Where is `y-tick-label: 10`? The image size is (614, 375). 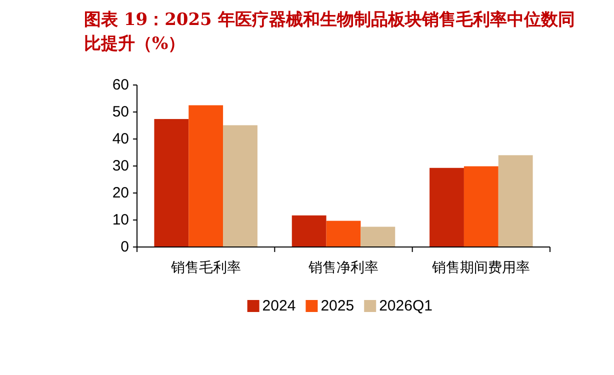 y-tick-label: 10 is located at coordinates (120, 220).